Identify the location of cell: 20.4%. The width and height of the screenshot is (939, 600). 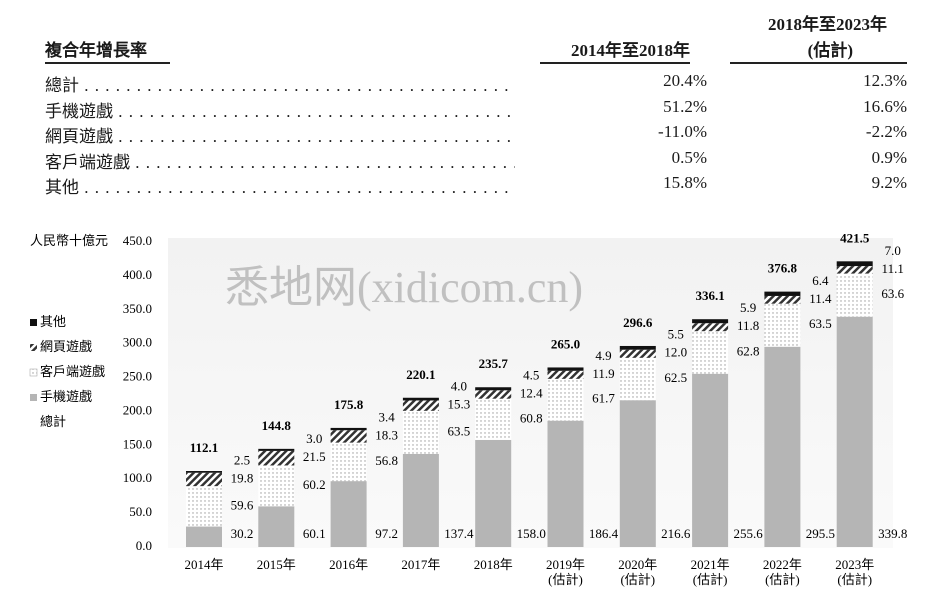
(685, 80).